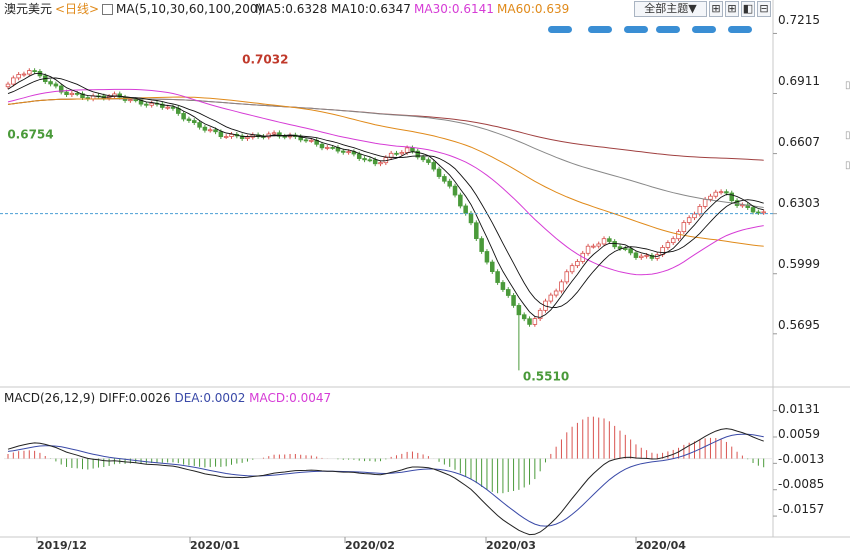  What do you see at coordinates (134, 398) in the screenshot?
I see `macd-diff: DIFF:0.0026` at bounding box center [134, 398].